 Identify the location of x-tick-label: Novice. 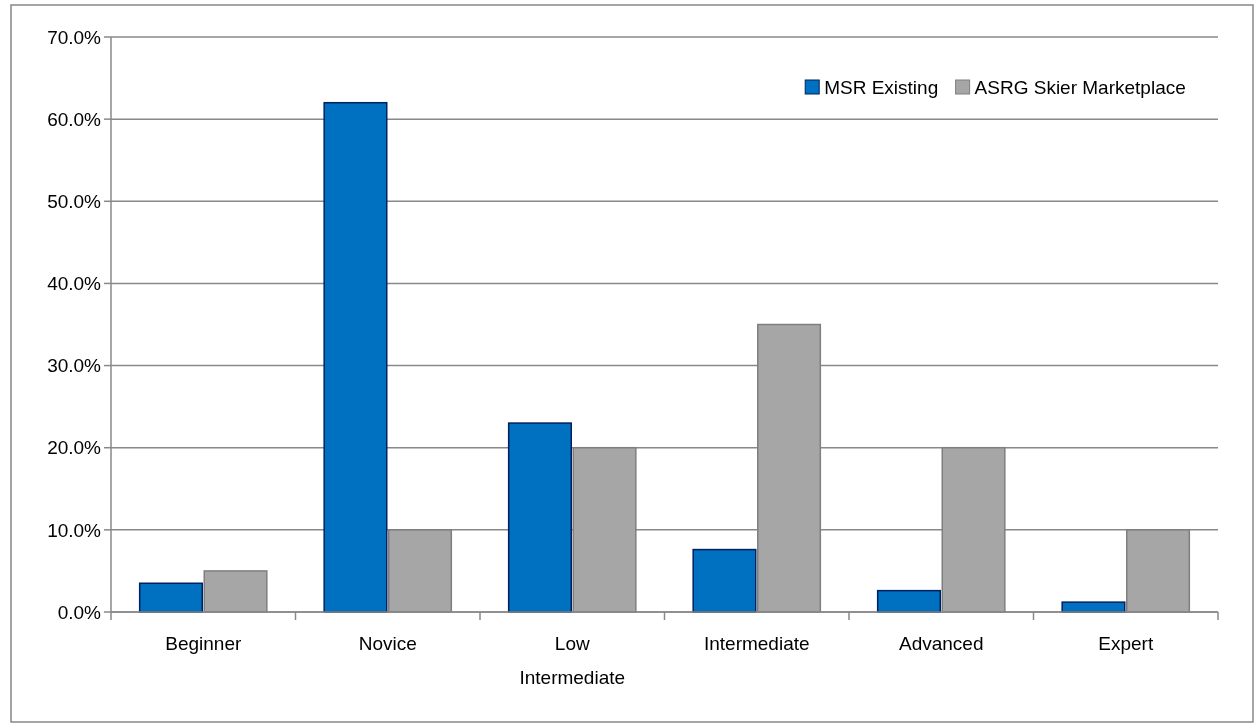
(387, 643).